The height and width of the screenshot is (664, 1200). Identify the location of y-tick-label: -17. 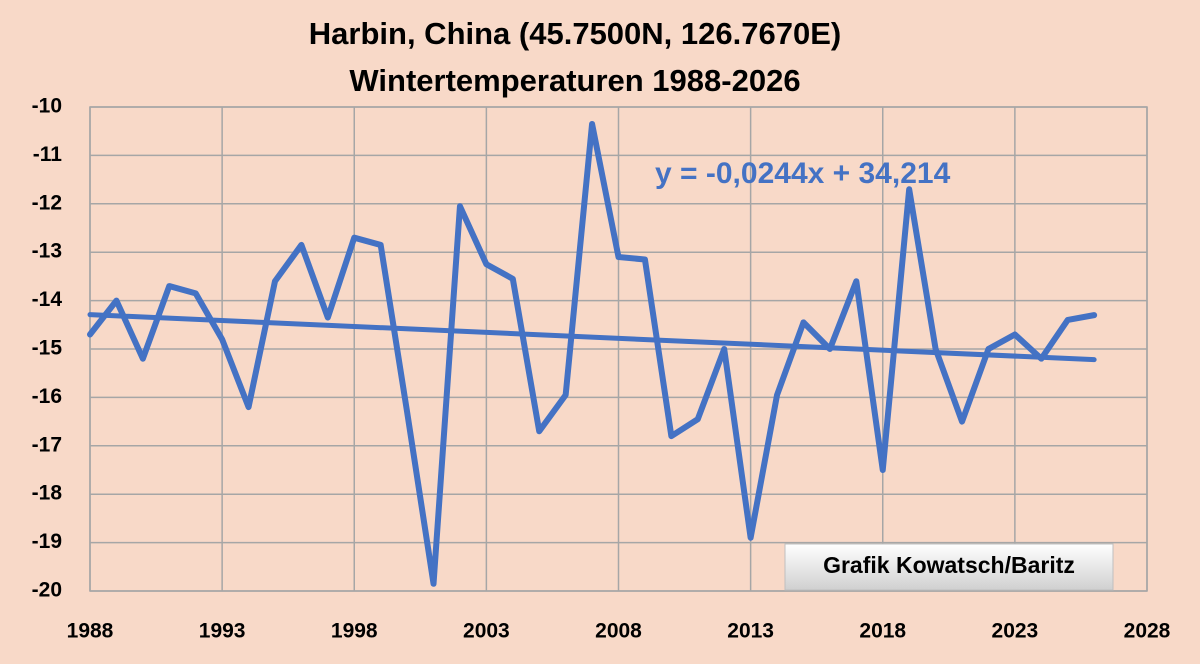
(47, 444).